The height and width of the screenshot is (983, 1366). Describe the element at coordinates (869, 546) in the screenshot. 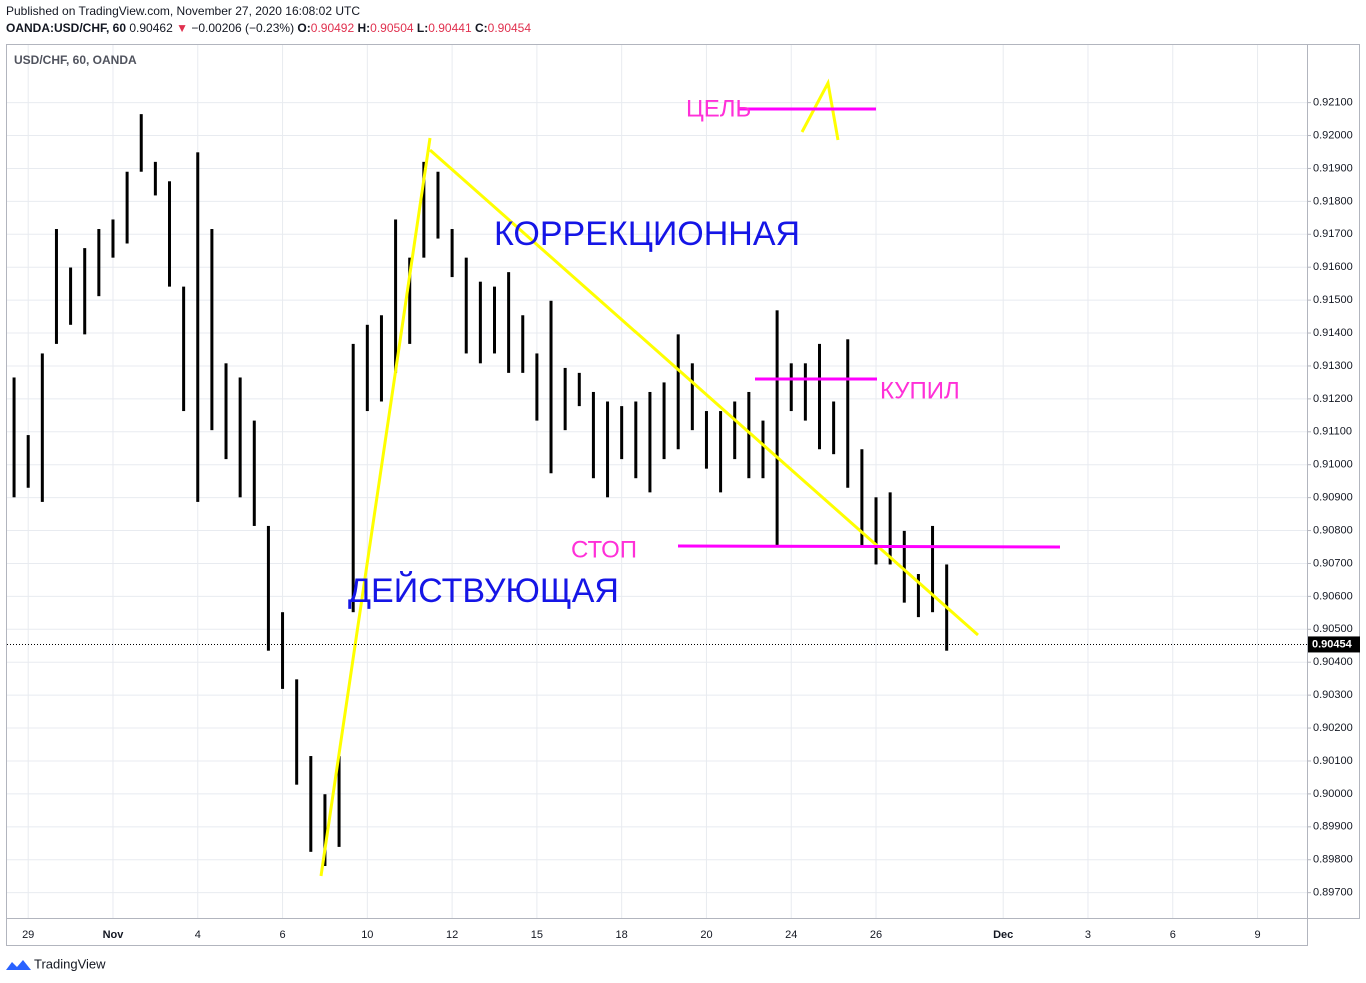

I see `stop-line` at that location.